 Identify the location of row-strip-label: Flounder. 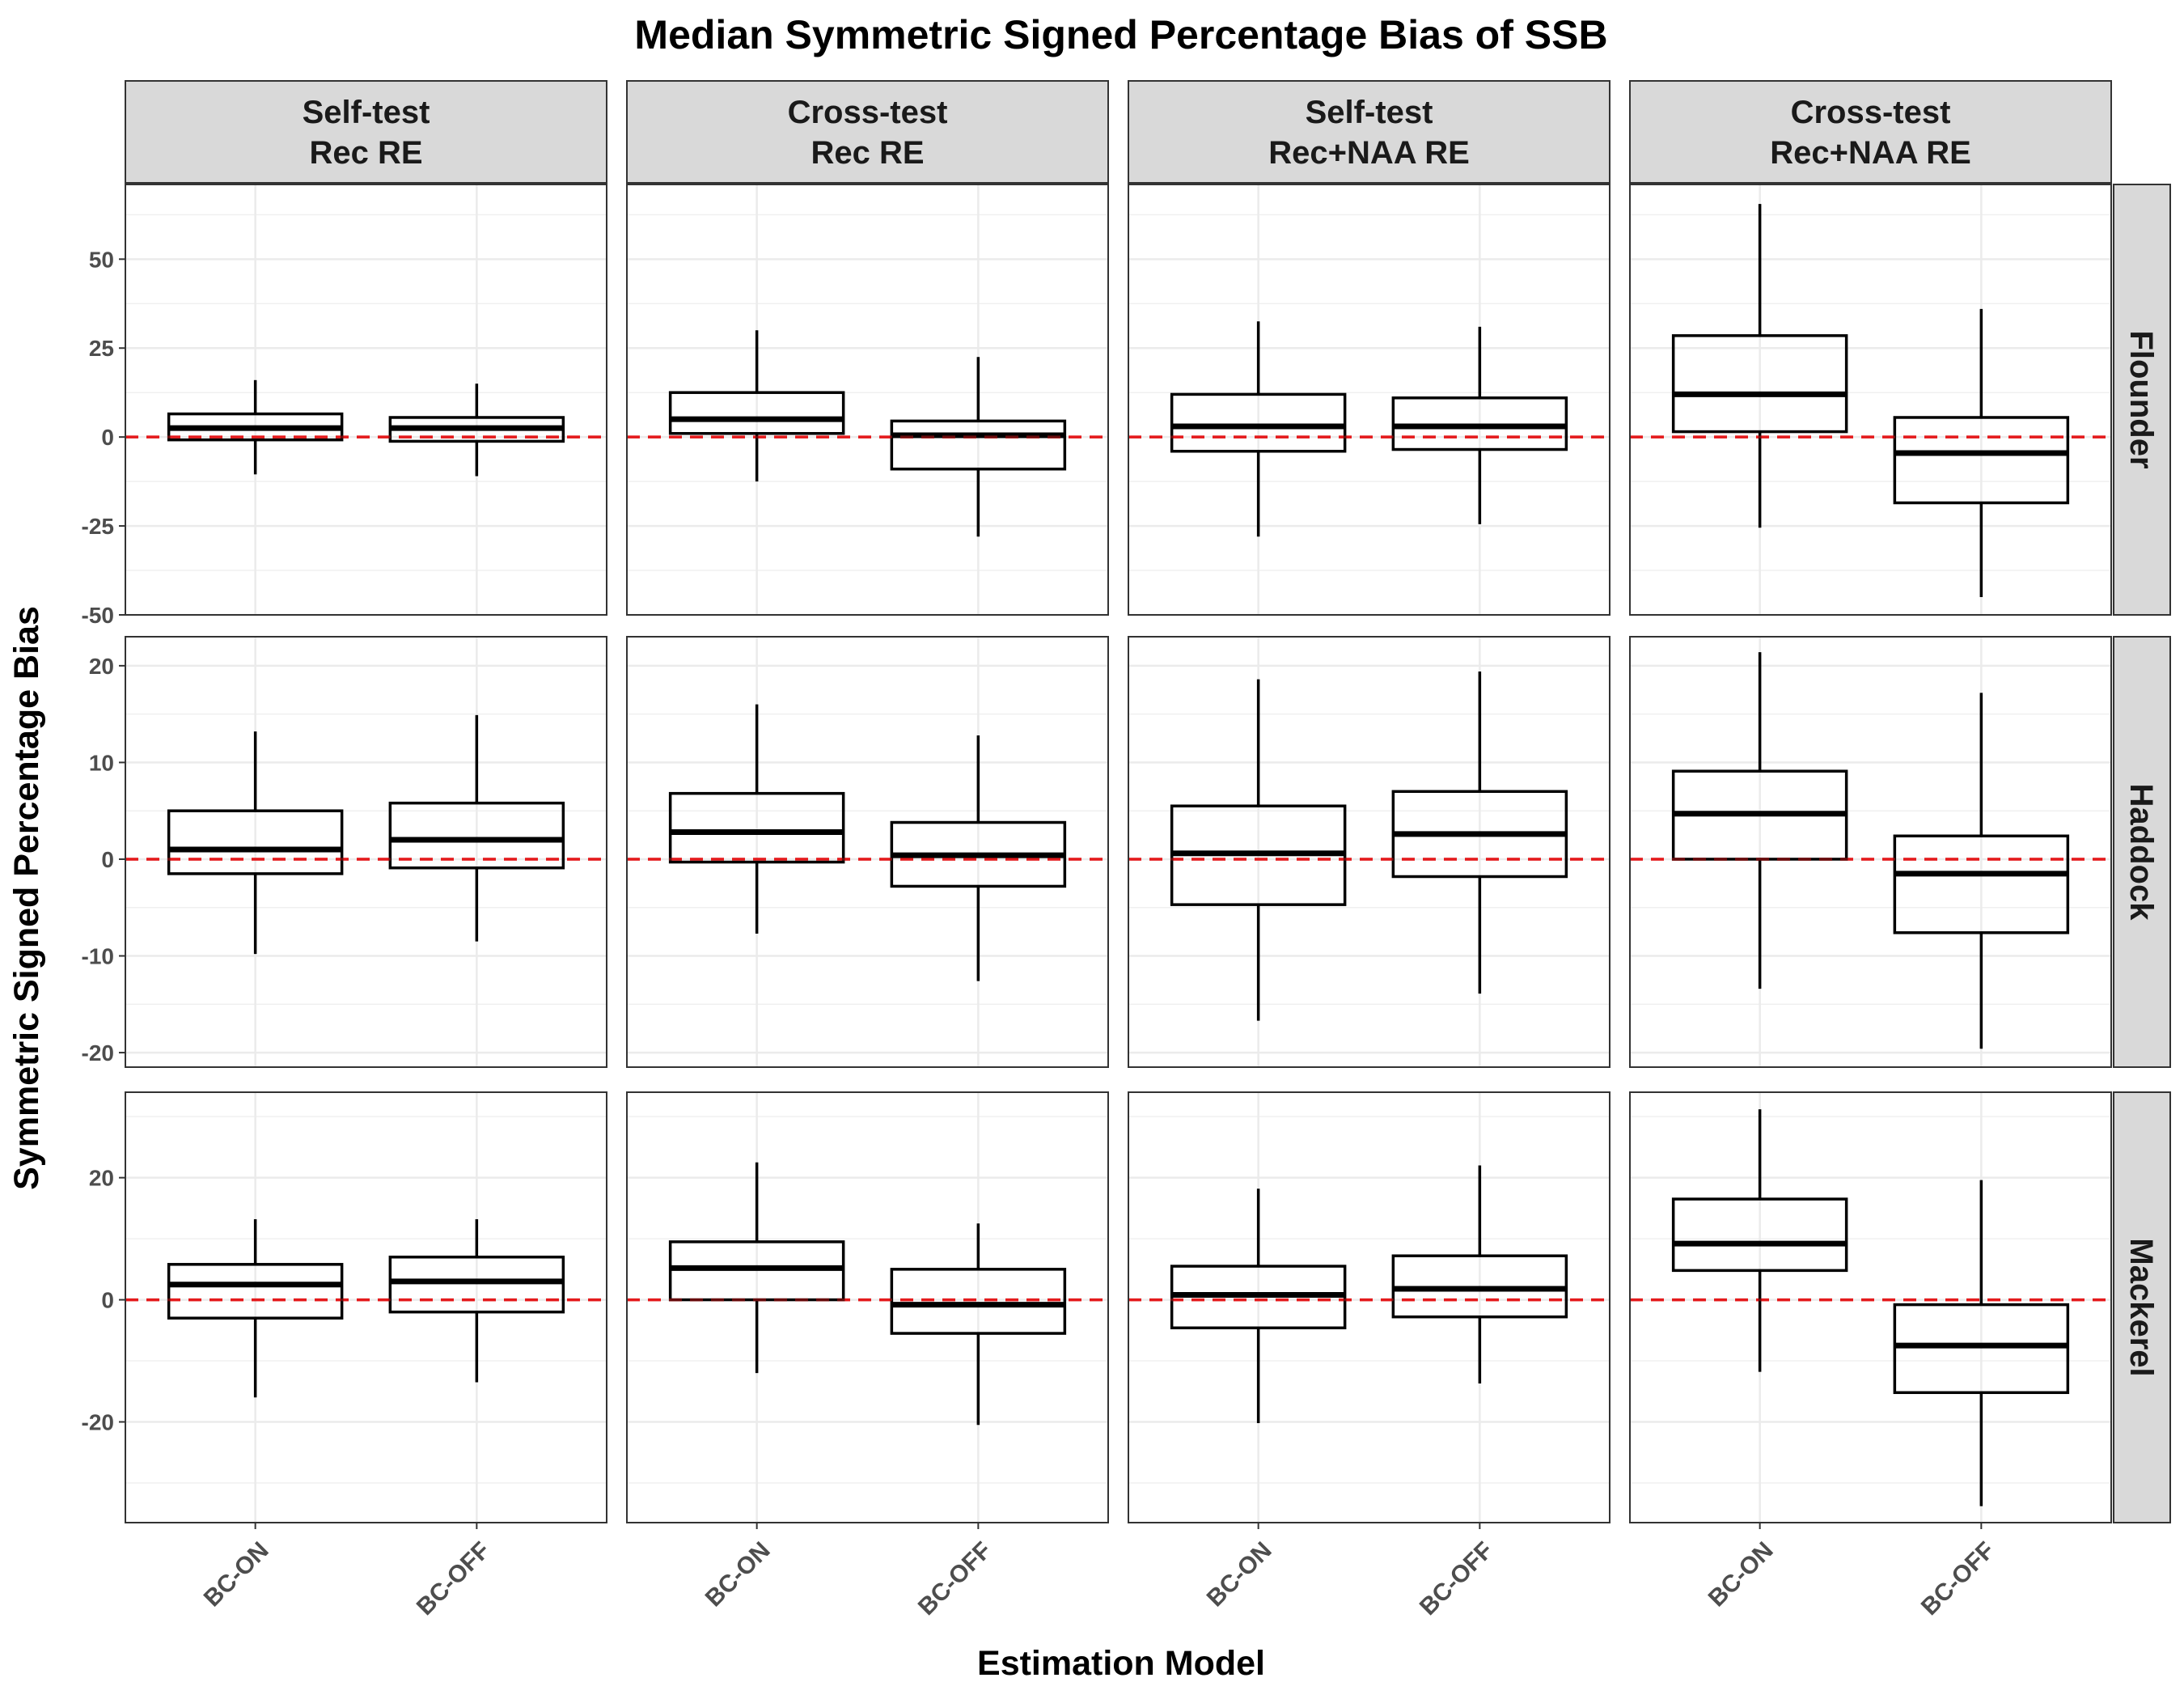
(2141, 399).